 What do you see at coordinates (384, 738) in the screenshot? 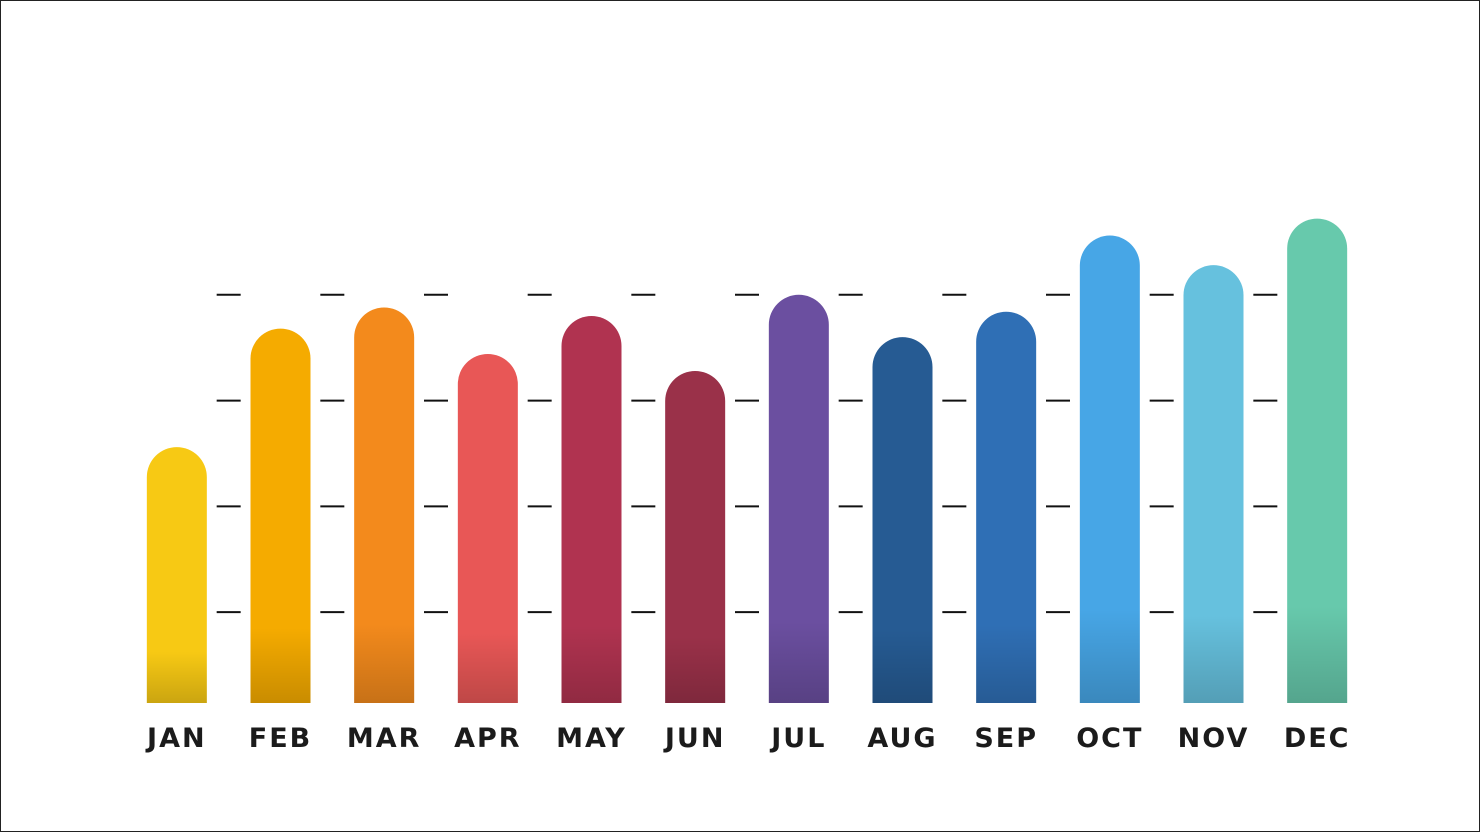
I see `x-tick-label: MAR` at bounding box center [384, 738].